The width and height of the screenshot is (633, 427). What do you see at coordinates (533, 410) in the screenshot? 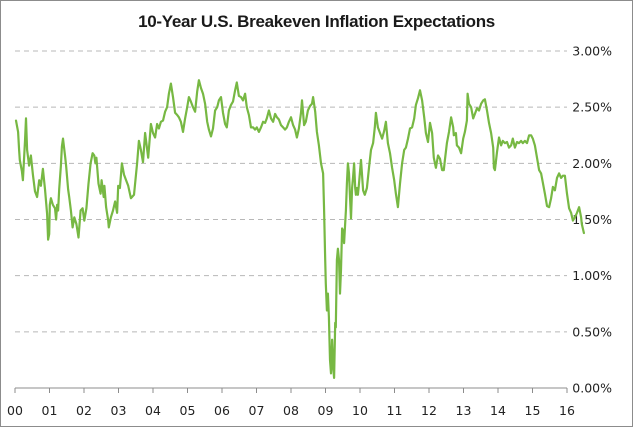
I see `x-tick-label: 15` at bounding box center [533, 410].